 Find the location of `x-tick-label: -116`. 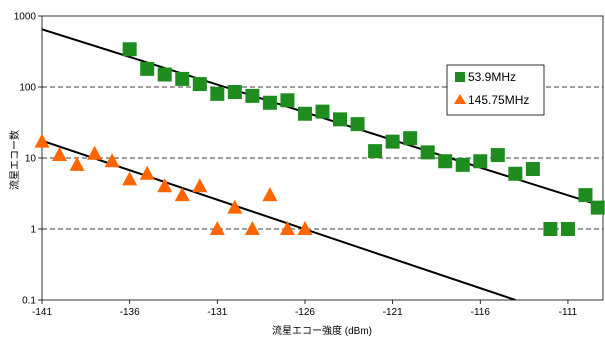

x-tick-label: -116 is located at coordinates (481, 312).